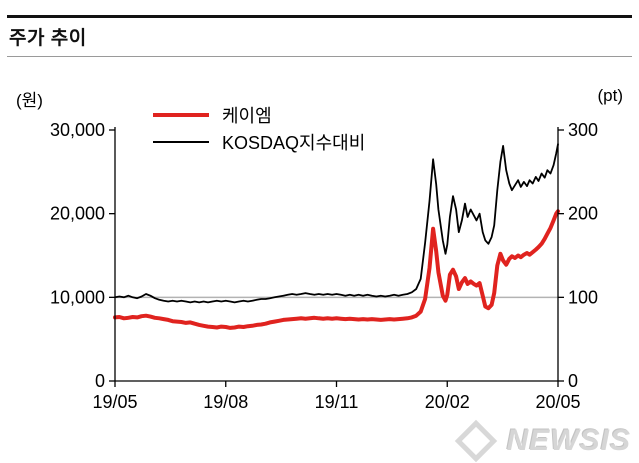  Describe the element at coordinates (610, 95) in the screenshot. I see `right-axis-unit-label: (pt)` at that location.